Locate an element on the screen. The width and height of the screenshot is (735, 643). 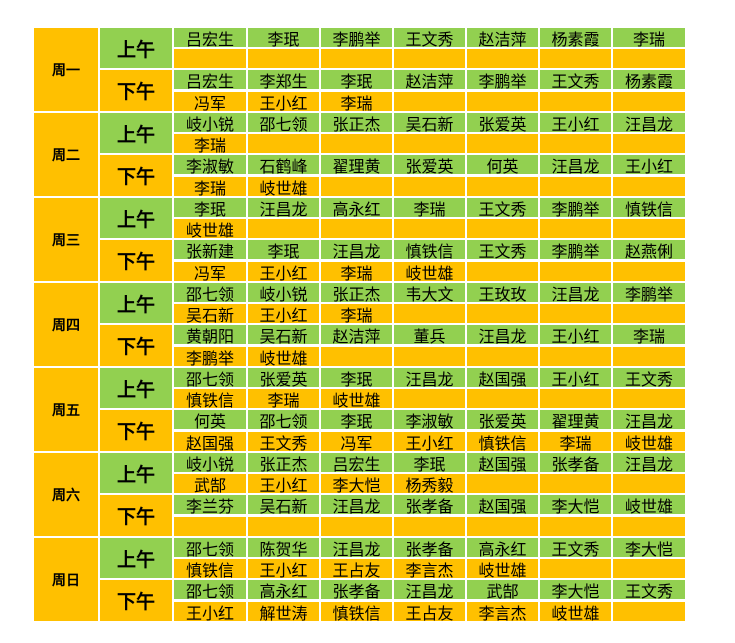
schedule-cell: 张孝备 is located at coordinates (429, 504).